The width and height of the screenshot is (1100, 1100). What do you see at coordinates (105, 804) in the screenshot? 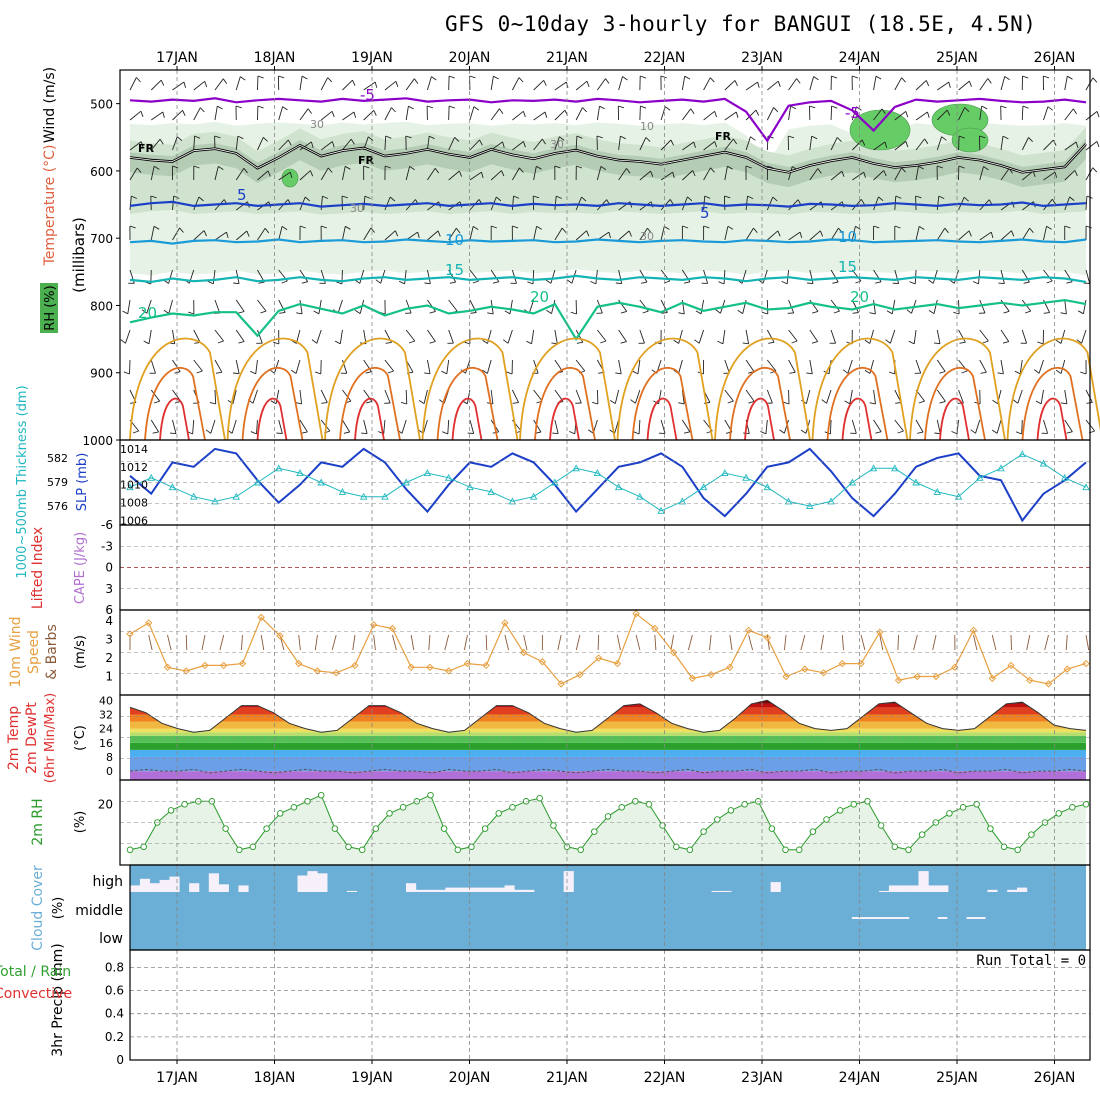
I see `rh-tick-20: 20` at bounding box center [105, 804].